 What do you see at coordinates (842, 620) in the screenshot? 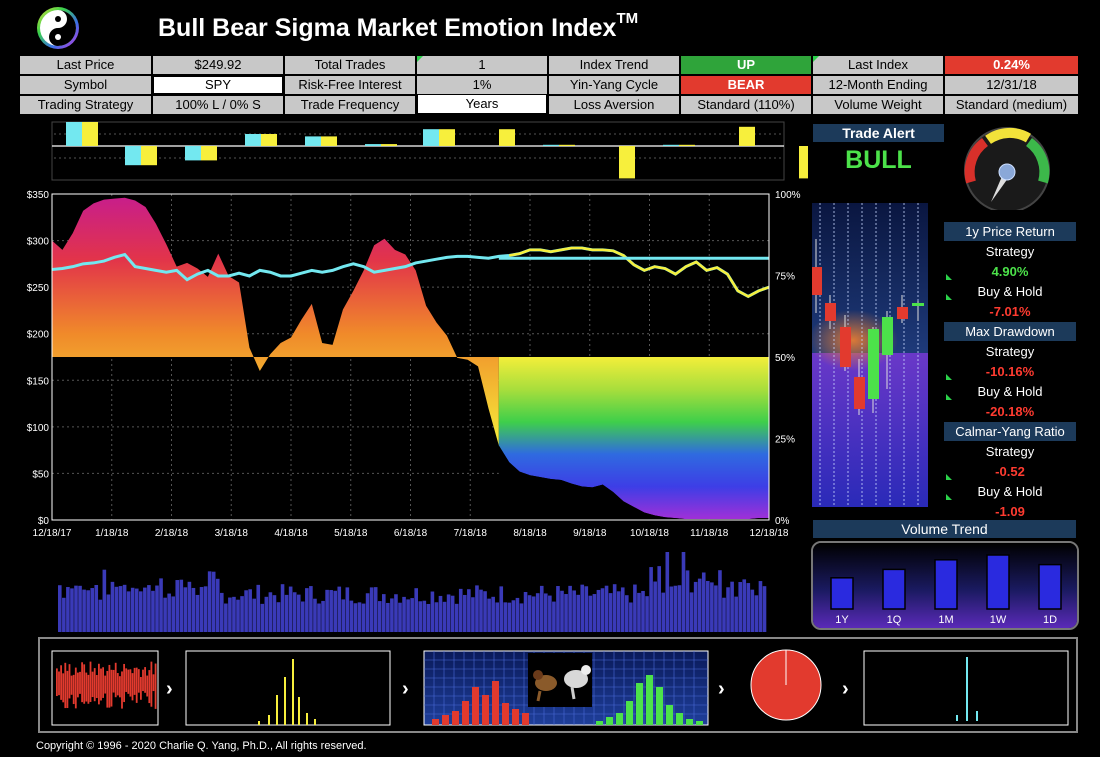
I see `volume-trend-label: 1Y` at bounding box center [842, 620].